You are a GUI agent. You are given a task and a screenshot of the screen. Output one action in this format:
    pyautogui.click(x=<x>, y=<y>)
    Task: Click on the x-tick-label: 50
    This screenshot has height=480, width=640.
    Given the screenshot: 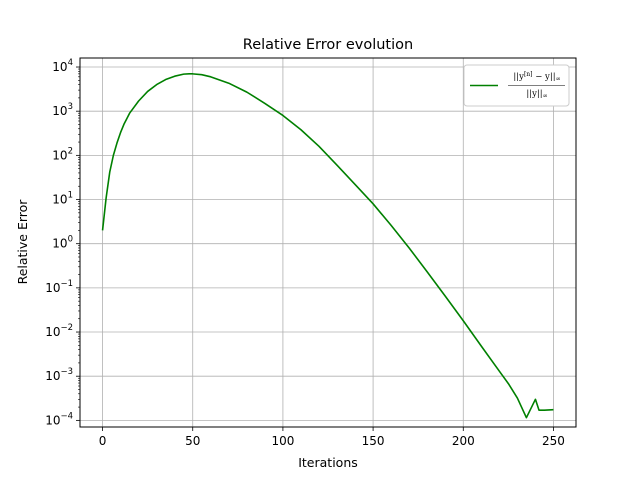 What is the action you would take?
    pyautogui.click(x=192, y=441)
    